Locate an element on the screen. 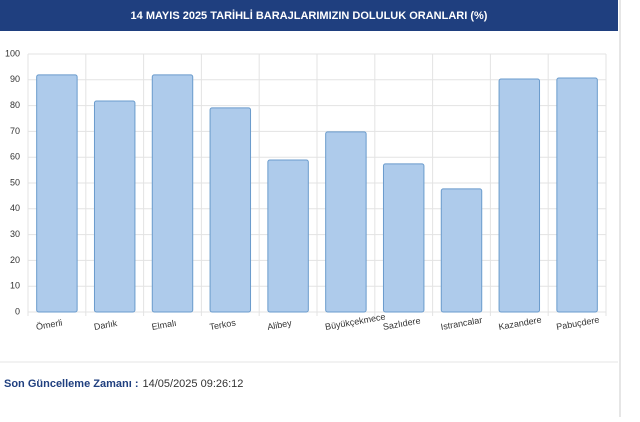 The height and width of the screenshot is (422, 640). x-tick-label: Ömerli is located at coordinates (49, 325).